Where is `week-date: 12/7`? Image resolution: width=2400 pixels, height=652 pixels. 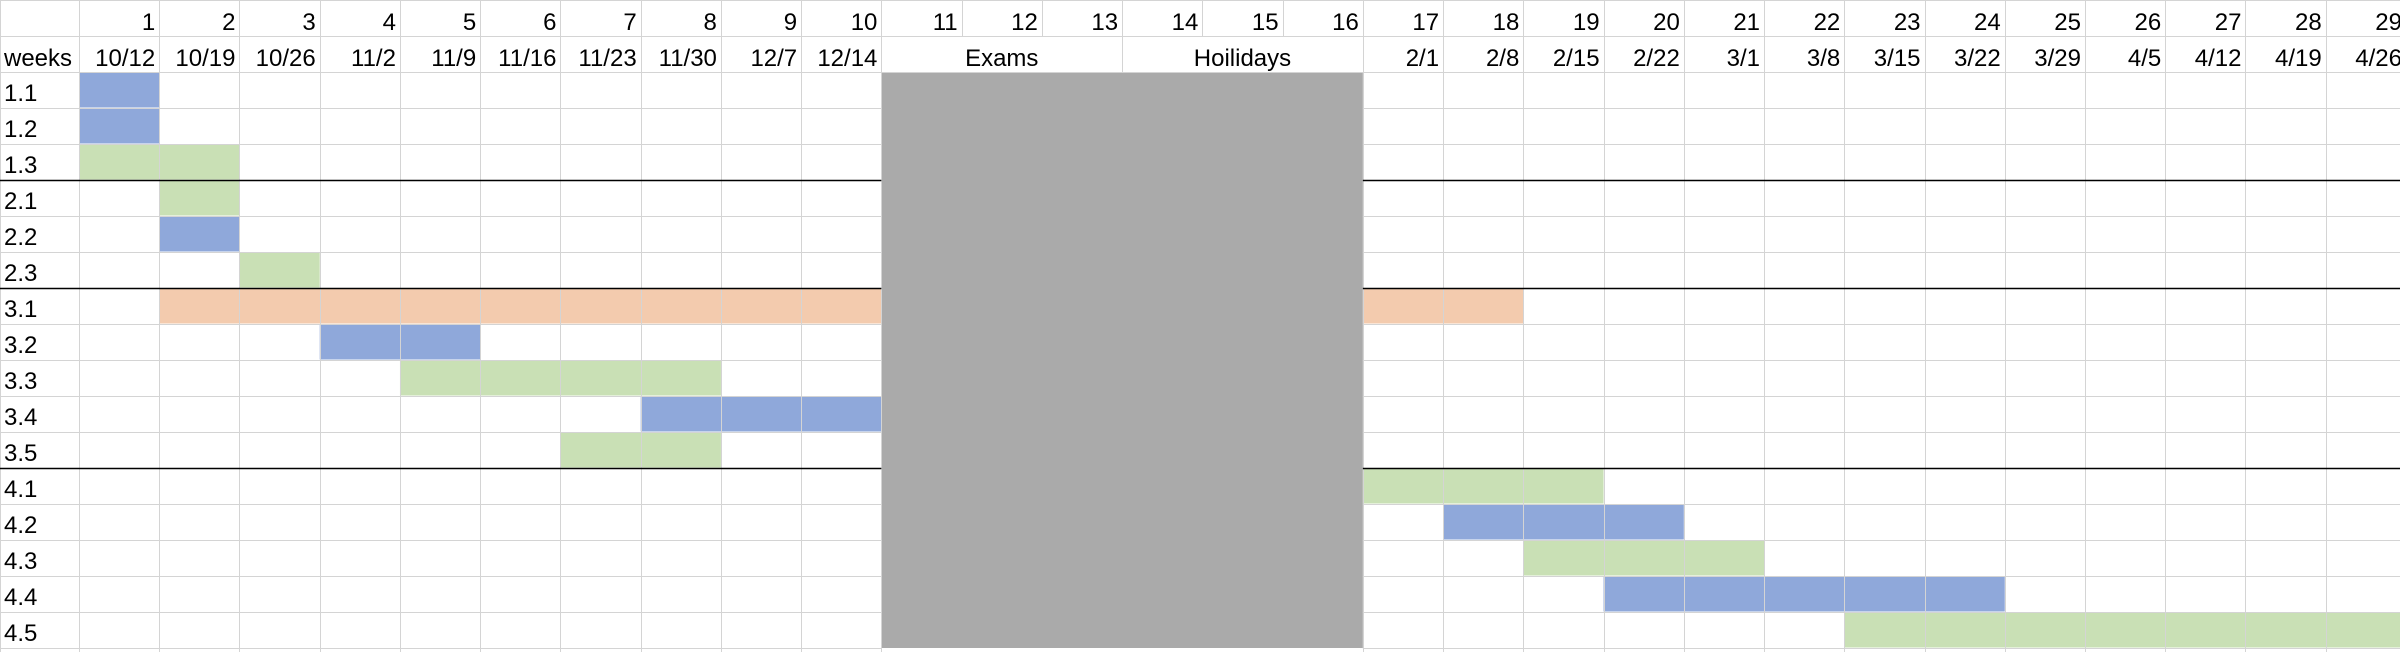 week-date: 12/7 is located at coordinates (773, 58).